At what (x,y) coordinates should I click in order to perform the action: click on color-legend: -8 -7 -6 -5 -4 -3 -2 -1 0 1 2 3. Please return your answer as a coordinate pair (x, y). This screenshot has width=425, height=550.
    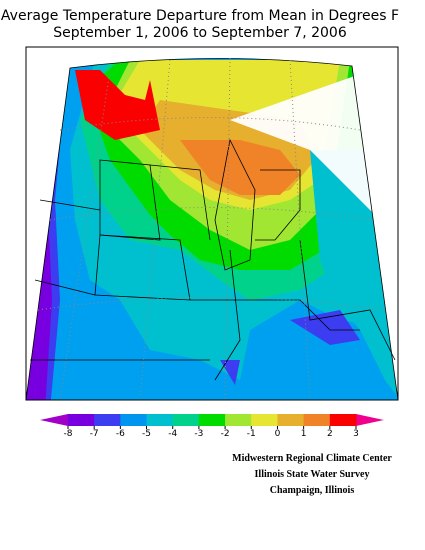
    Looking at the image, I should click on (212, 426).